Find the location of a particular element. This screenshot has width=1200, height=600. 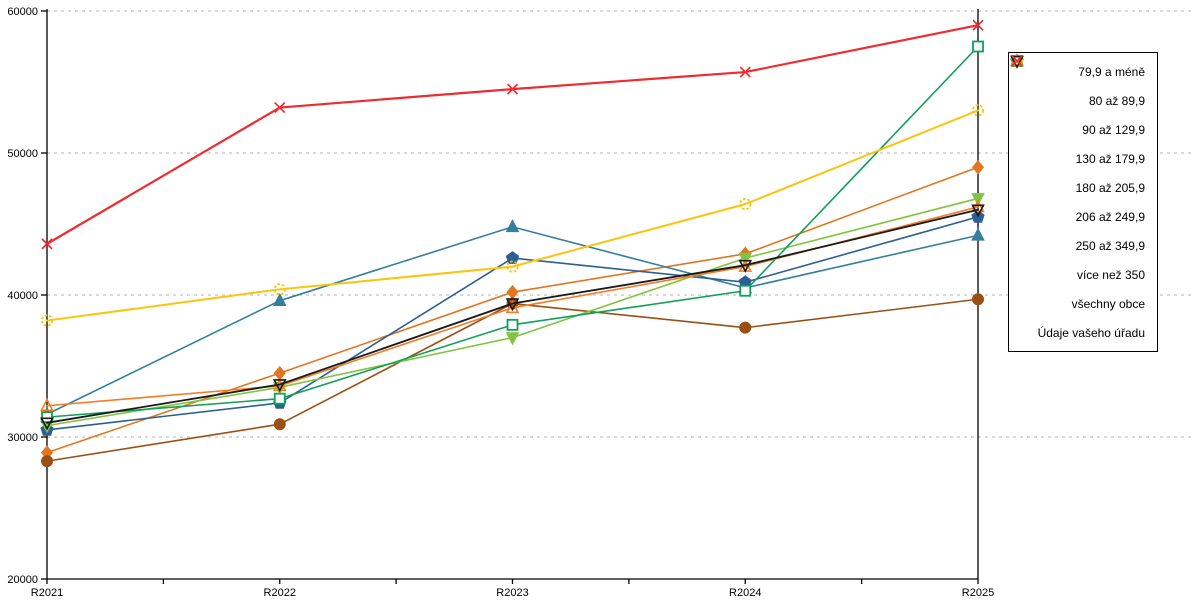

x-tick-label-R2023: R2023 is located at coordinates (512, 593).